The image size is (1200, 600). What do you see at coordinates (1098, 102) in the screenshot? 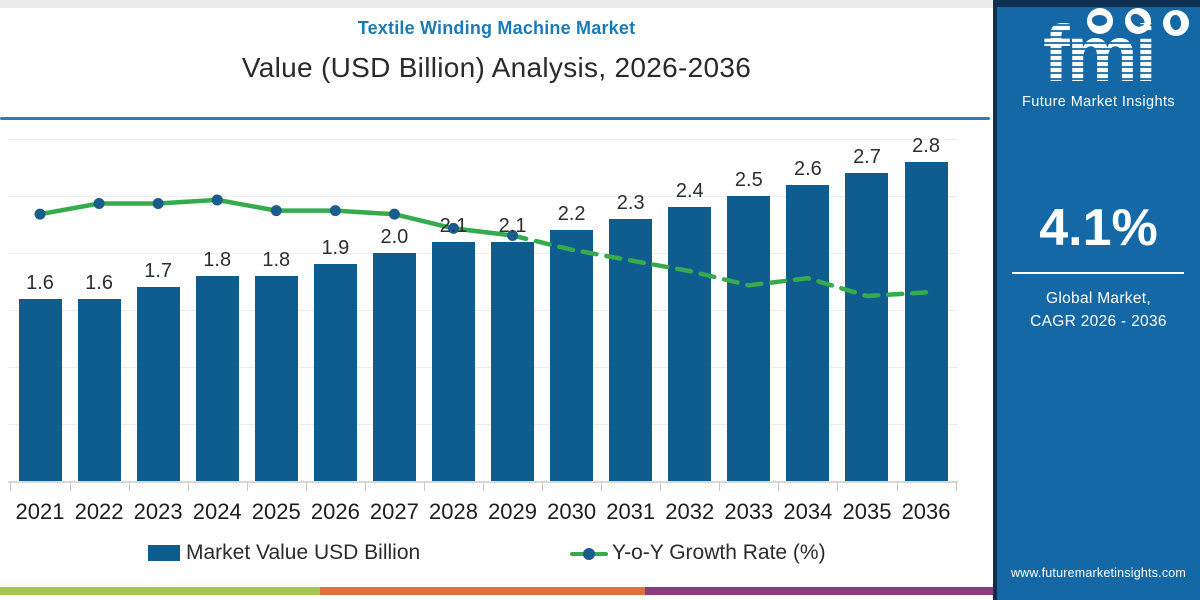
I see `fmi-logo-subtext: Future Market Insights` at bounding box center [1098, 102].